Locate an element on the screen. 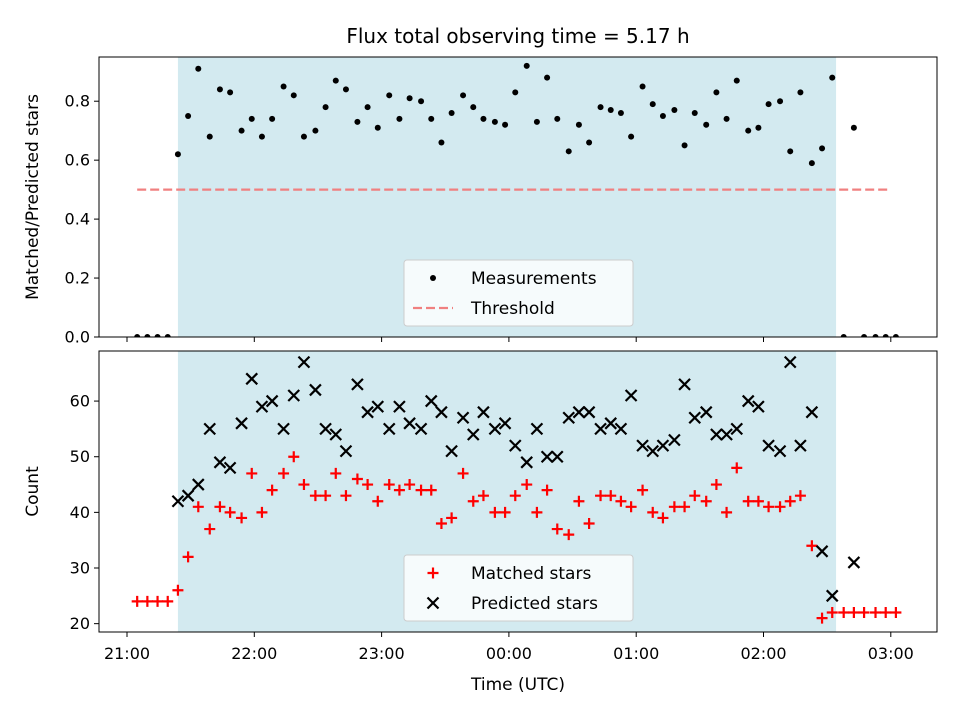 This screenshot has height=720, width=960. y-axis-title: Matched/Predicted stars is located at coordinates (33, 197).